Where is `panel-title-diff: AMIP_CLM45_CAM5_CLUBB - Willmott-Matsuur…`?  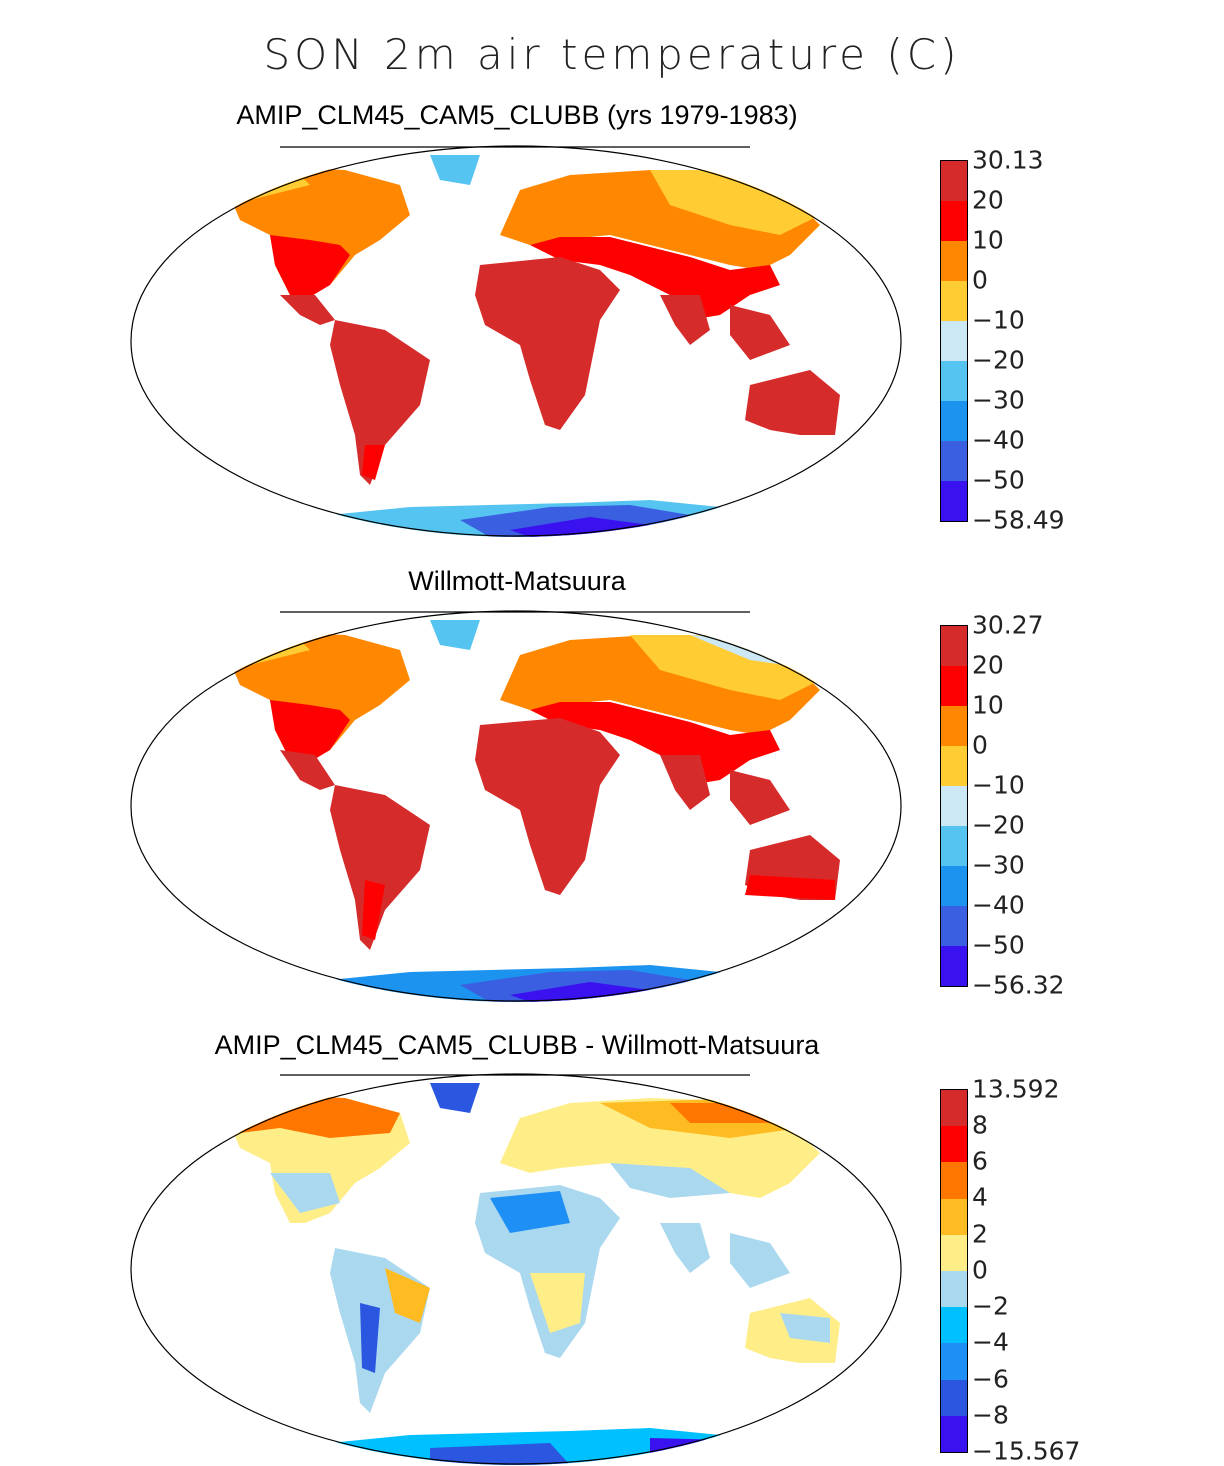 panel-title-diff: AMIP_CLM45_CAM5_CLUBB - Willmott-Matsuur… is located at coordinates (517, 1045).